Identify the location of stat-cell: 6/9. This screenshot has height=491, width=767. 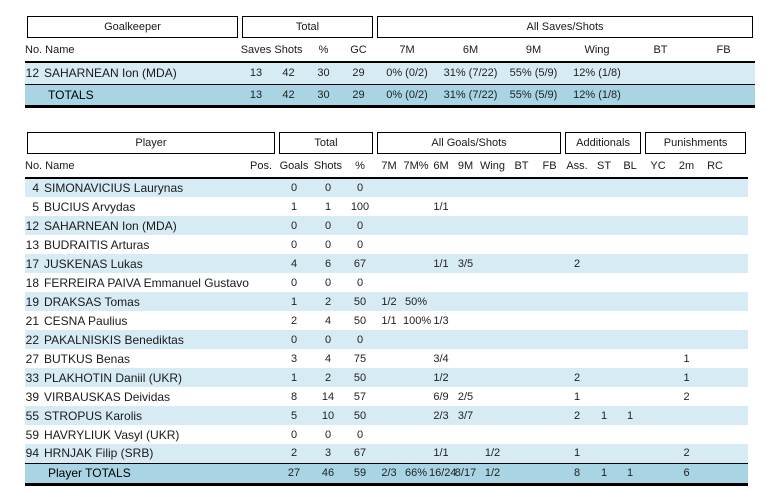
(441, 396).